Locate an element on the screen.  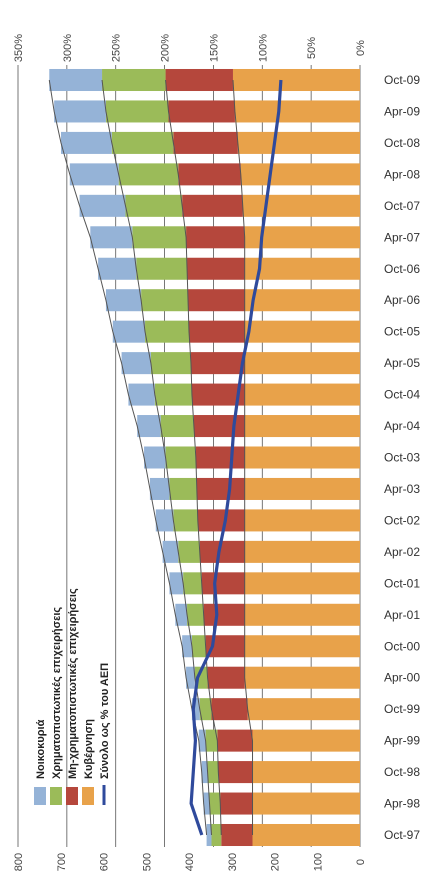
secondary-tick-label: 300 is located at coordinates (233, 862).